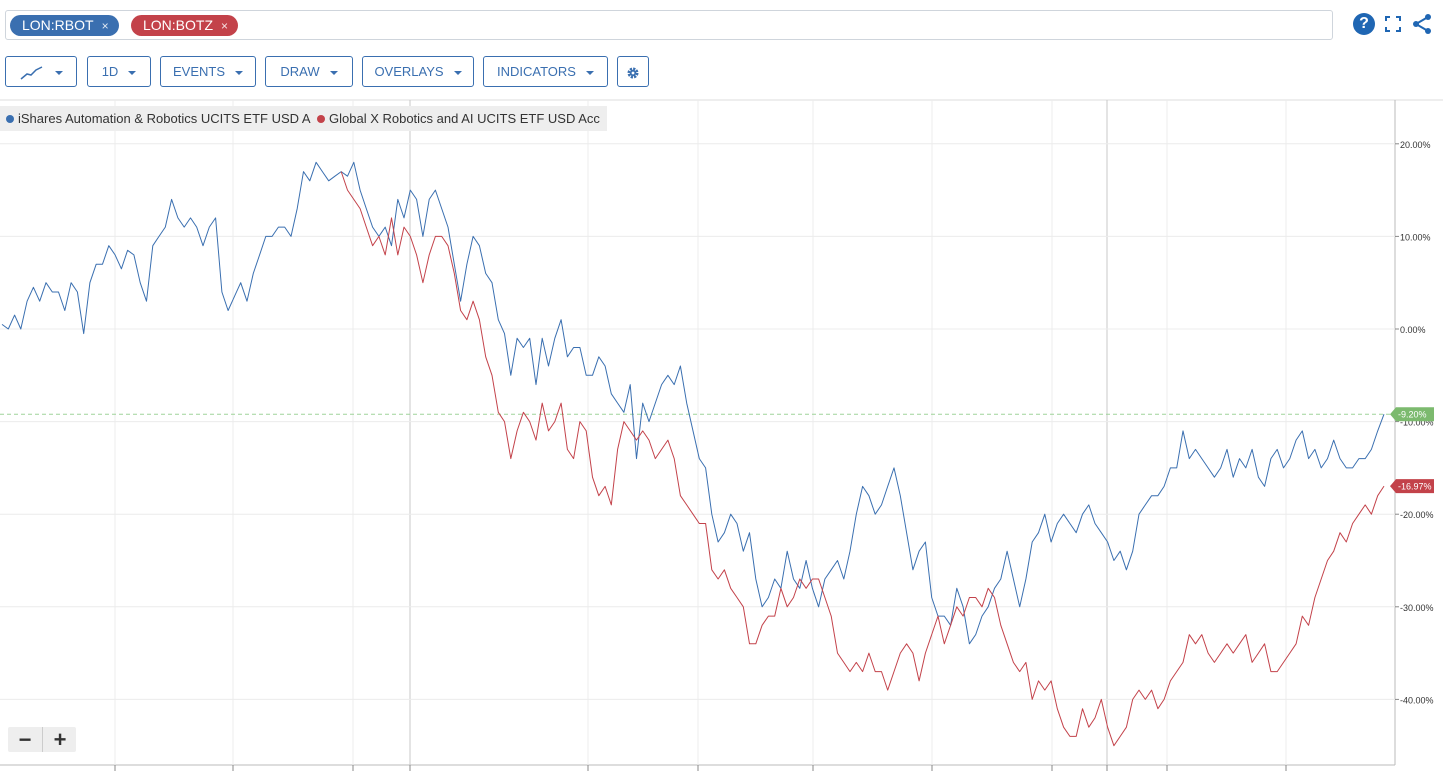 This screenshot has width=1443, height=773. I want to click on overlays-button: OVERLAYS, so click(418, 71).